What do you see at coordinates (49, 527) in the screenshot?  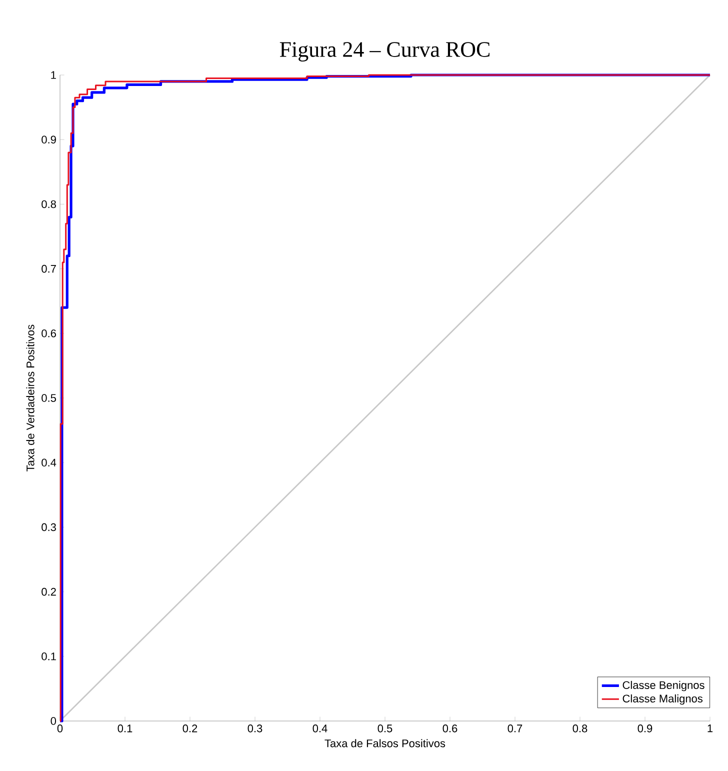 I see `y-tick-label: 0.3` at bounding box center [49, 527].